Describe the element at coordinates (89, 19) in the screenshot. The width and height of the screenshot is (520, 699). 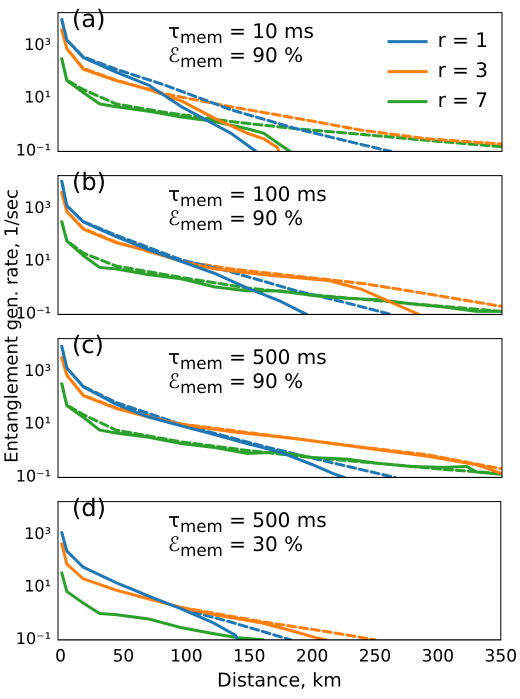
I see `annotation: (a)` at that location.